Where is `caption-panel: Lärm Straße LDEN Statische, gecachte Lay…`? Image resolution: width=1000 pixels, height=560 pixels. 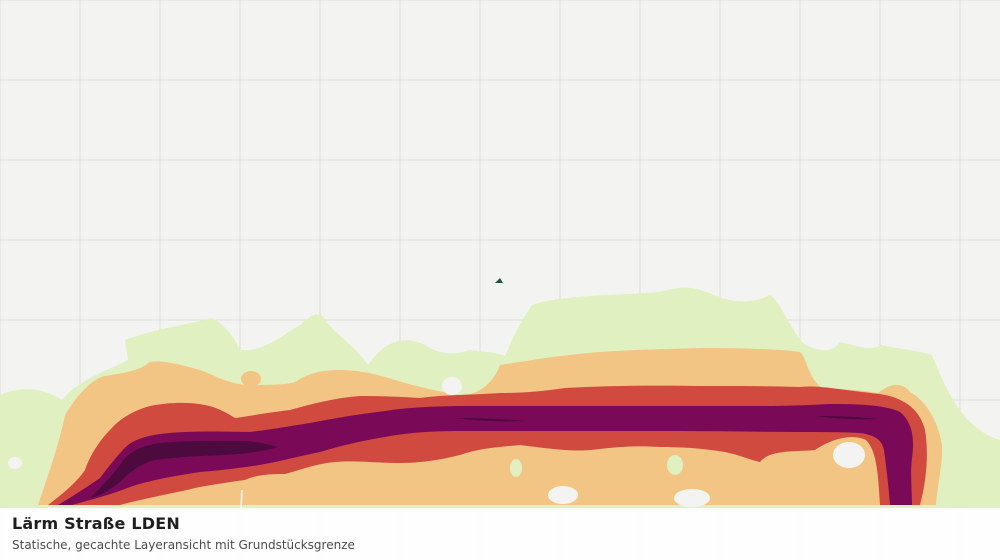
caption-panel: Lärm Straße LDEN Statische, gecachte Lay… is located at coordinates (500, 534).